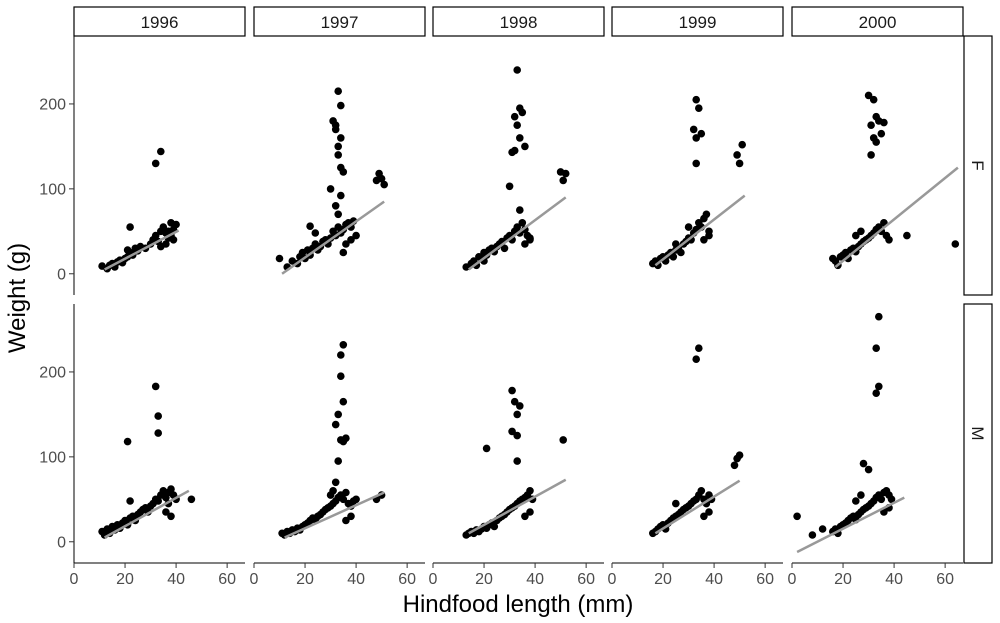 This screenshot has height=623, width=1000. I want to click on panel-1998-M, so click(514, 462).